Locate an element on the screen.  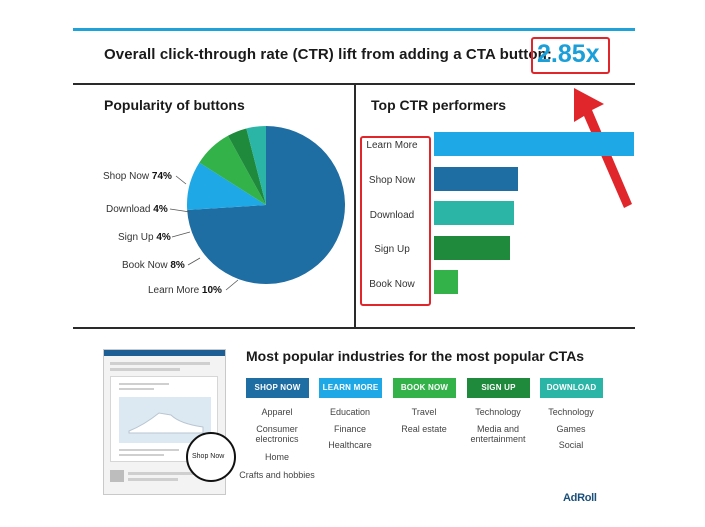
bar-label-shop-now: Shop Now is located at coordinates (392, 180).